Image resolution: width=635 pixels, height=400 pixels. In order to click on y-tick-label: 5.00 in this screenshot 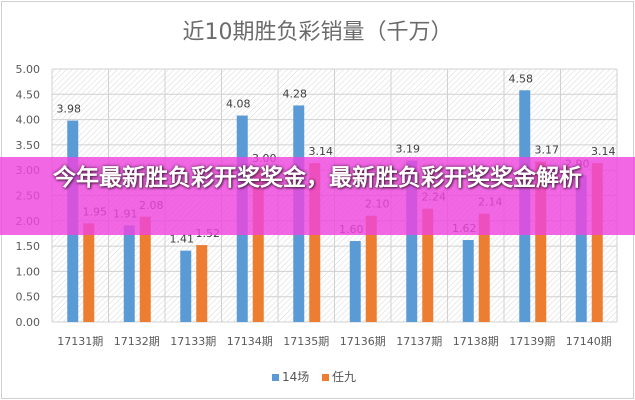, I will do `click(28, 69)`.